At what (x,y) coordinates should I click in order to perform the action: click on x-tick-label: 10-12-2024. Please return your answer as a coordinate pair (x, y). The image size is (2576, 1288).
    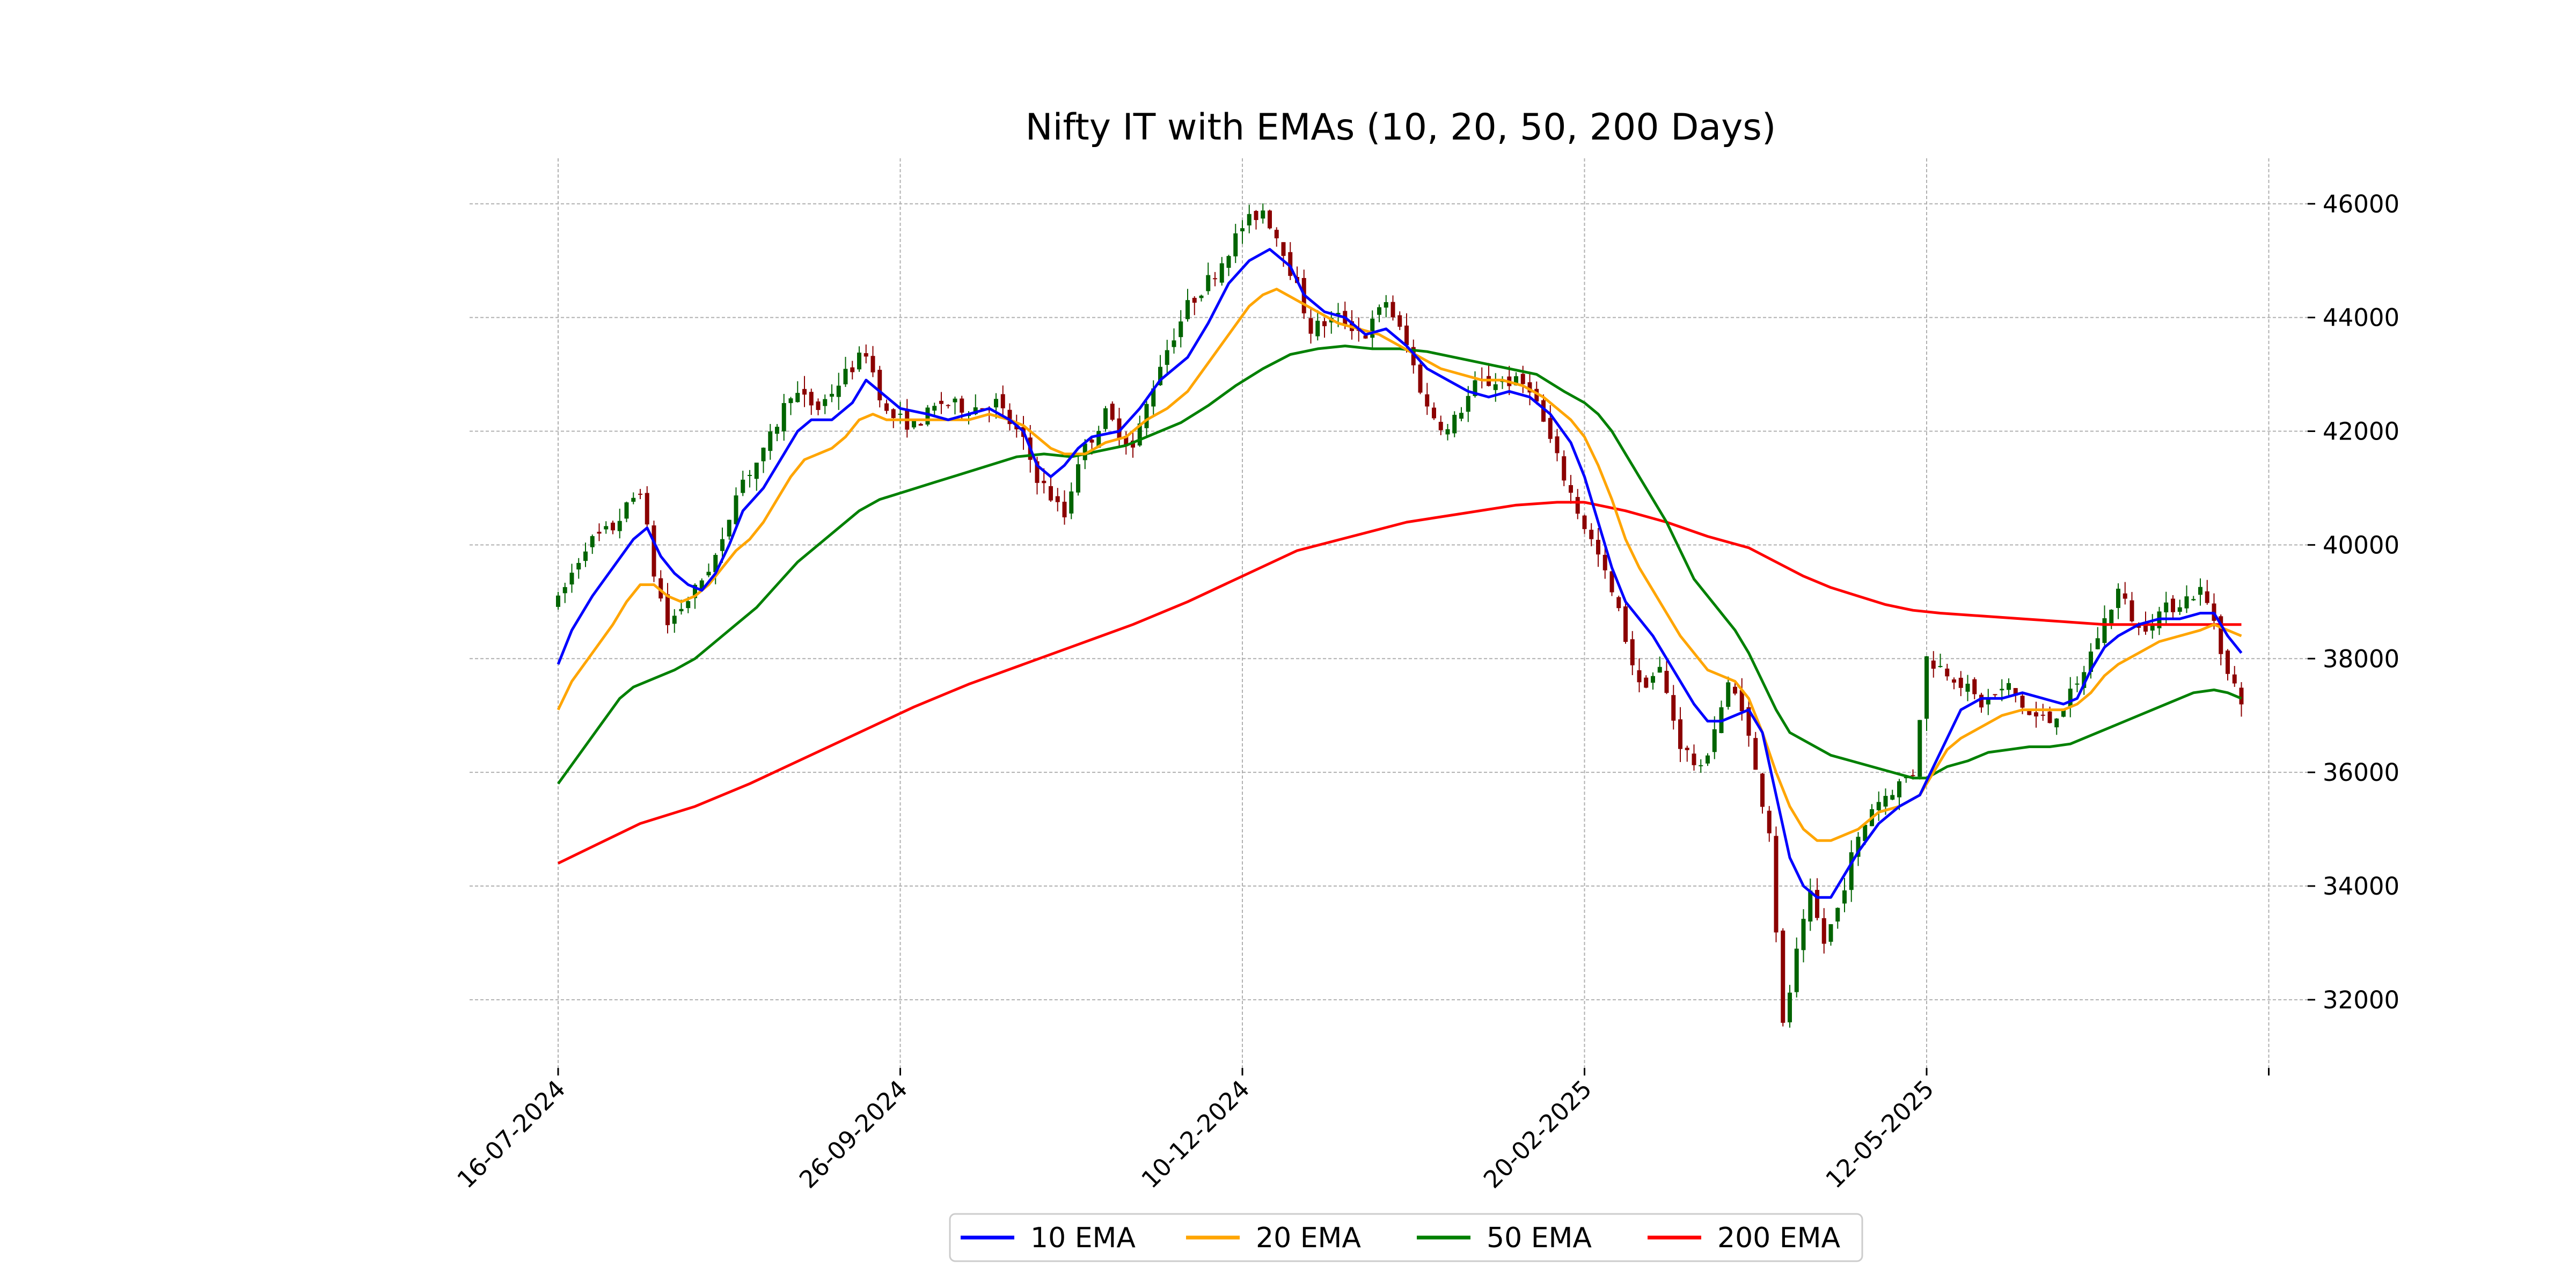
    Looking at the image, I should click on (1195, 1134).